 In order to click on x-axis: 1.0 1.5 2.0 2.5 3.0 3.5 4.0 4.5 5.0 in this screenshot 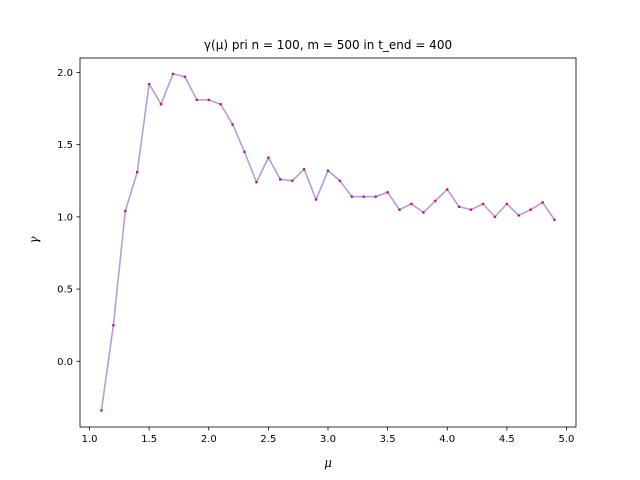, I will do `click(328, 436)`.